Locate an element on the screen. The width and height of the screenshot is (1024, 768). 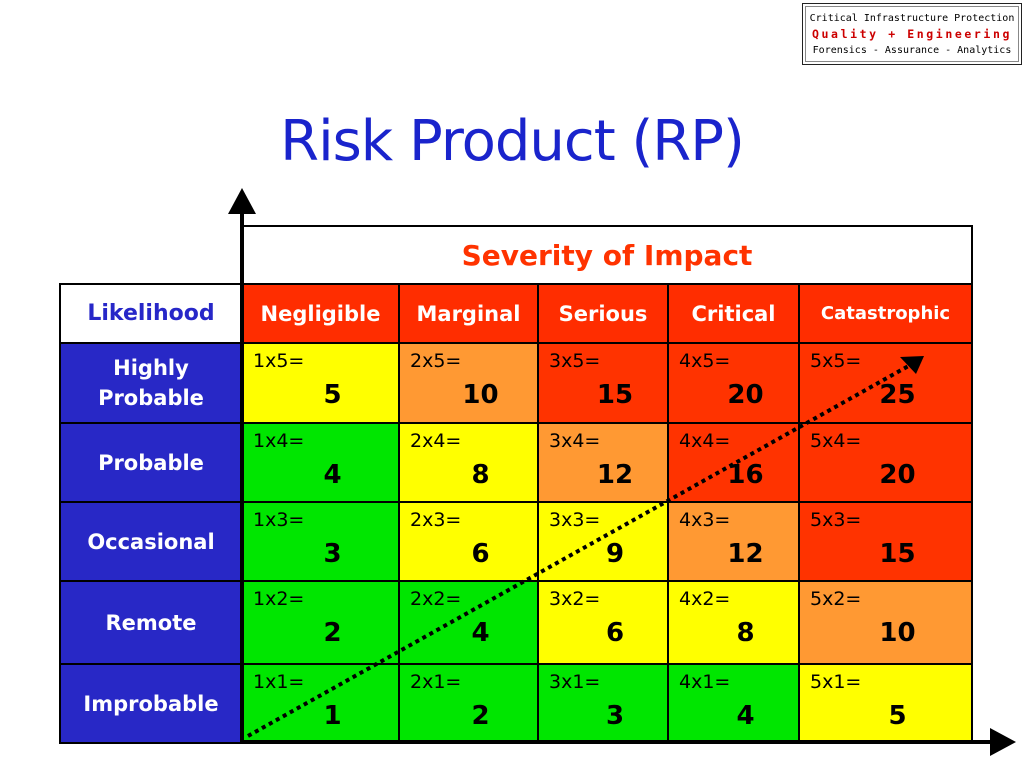
risk-cell-formula: 5x4= is located at coordinates (836, 441).